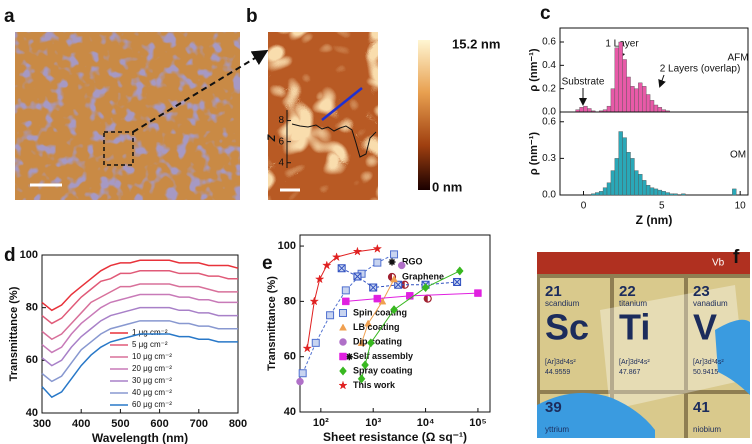 The image size is (752, 444). I want to click on y-tick-label: 0.2, so click(549, 88).